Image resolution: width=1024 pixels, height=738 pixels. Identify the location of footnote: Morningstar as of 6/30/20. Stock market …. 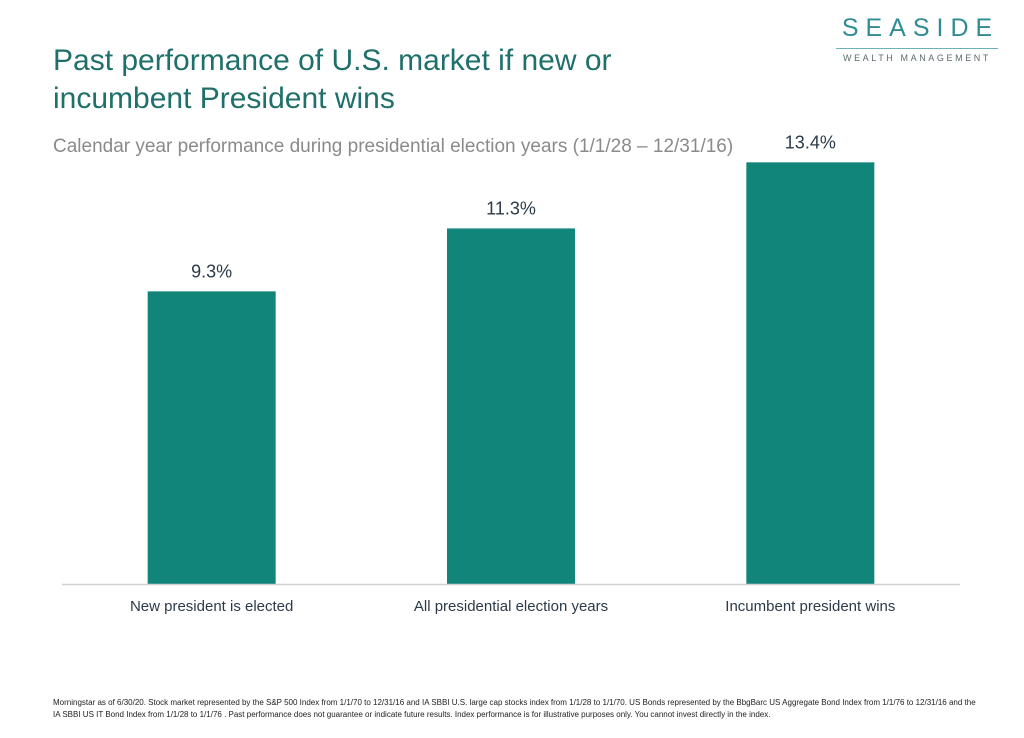
(514, 708).